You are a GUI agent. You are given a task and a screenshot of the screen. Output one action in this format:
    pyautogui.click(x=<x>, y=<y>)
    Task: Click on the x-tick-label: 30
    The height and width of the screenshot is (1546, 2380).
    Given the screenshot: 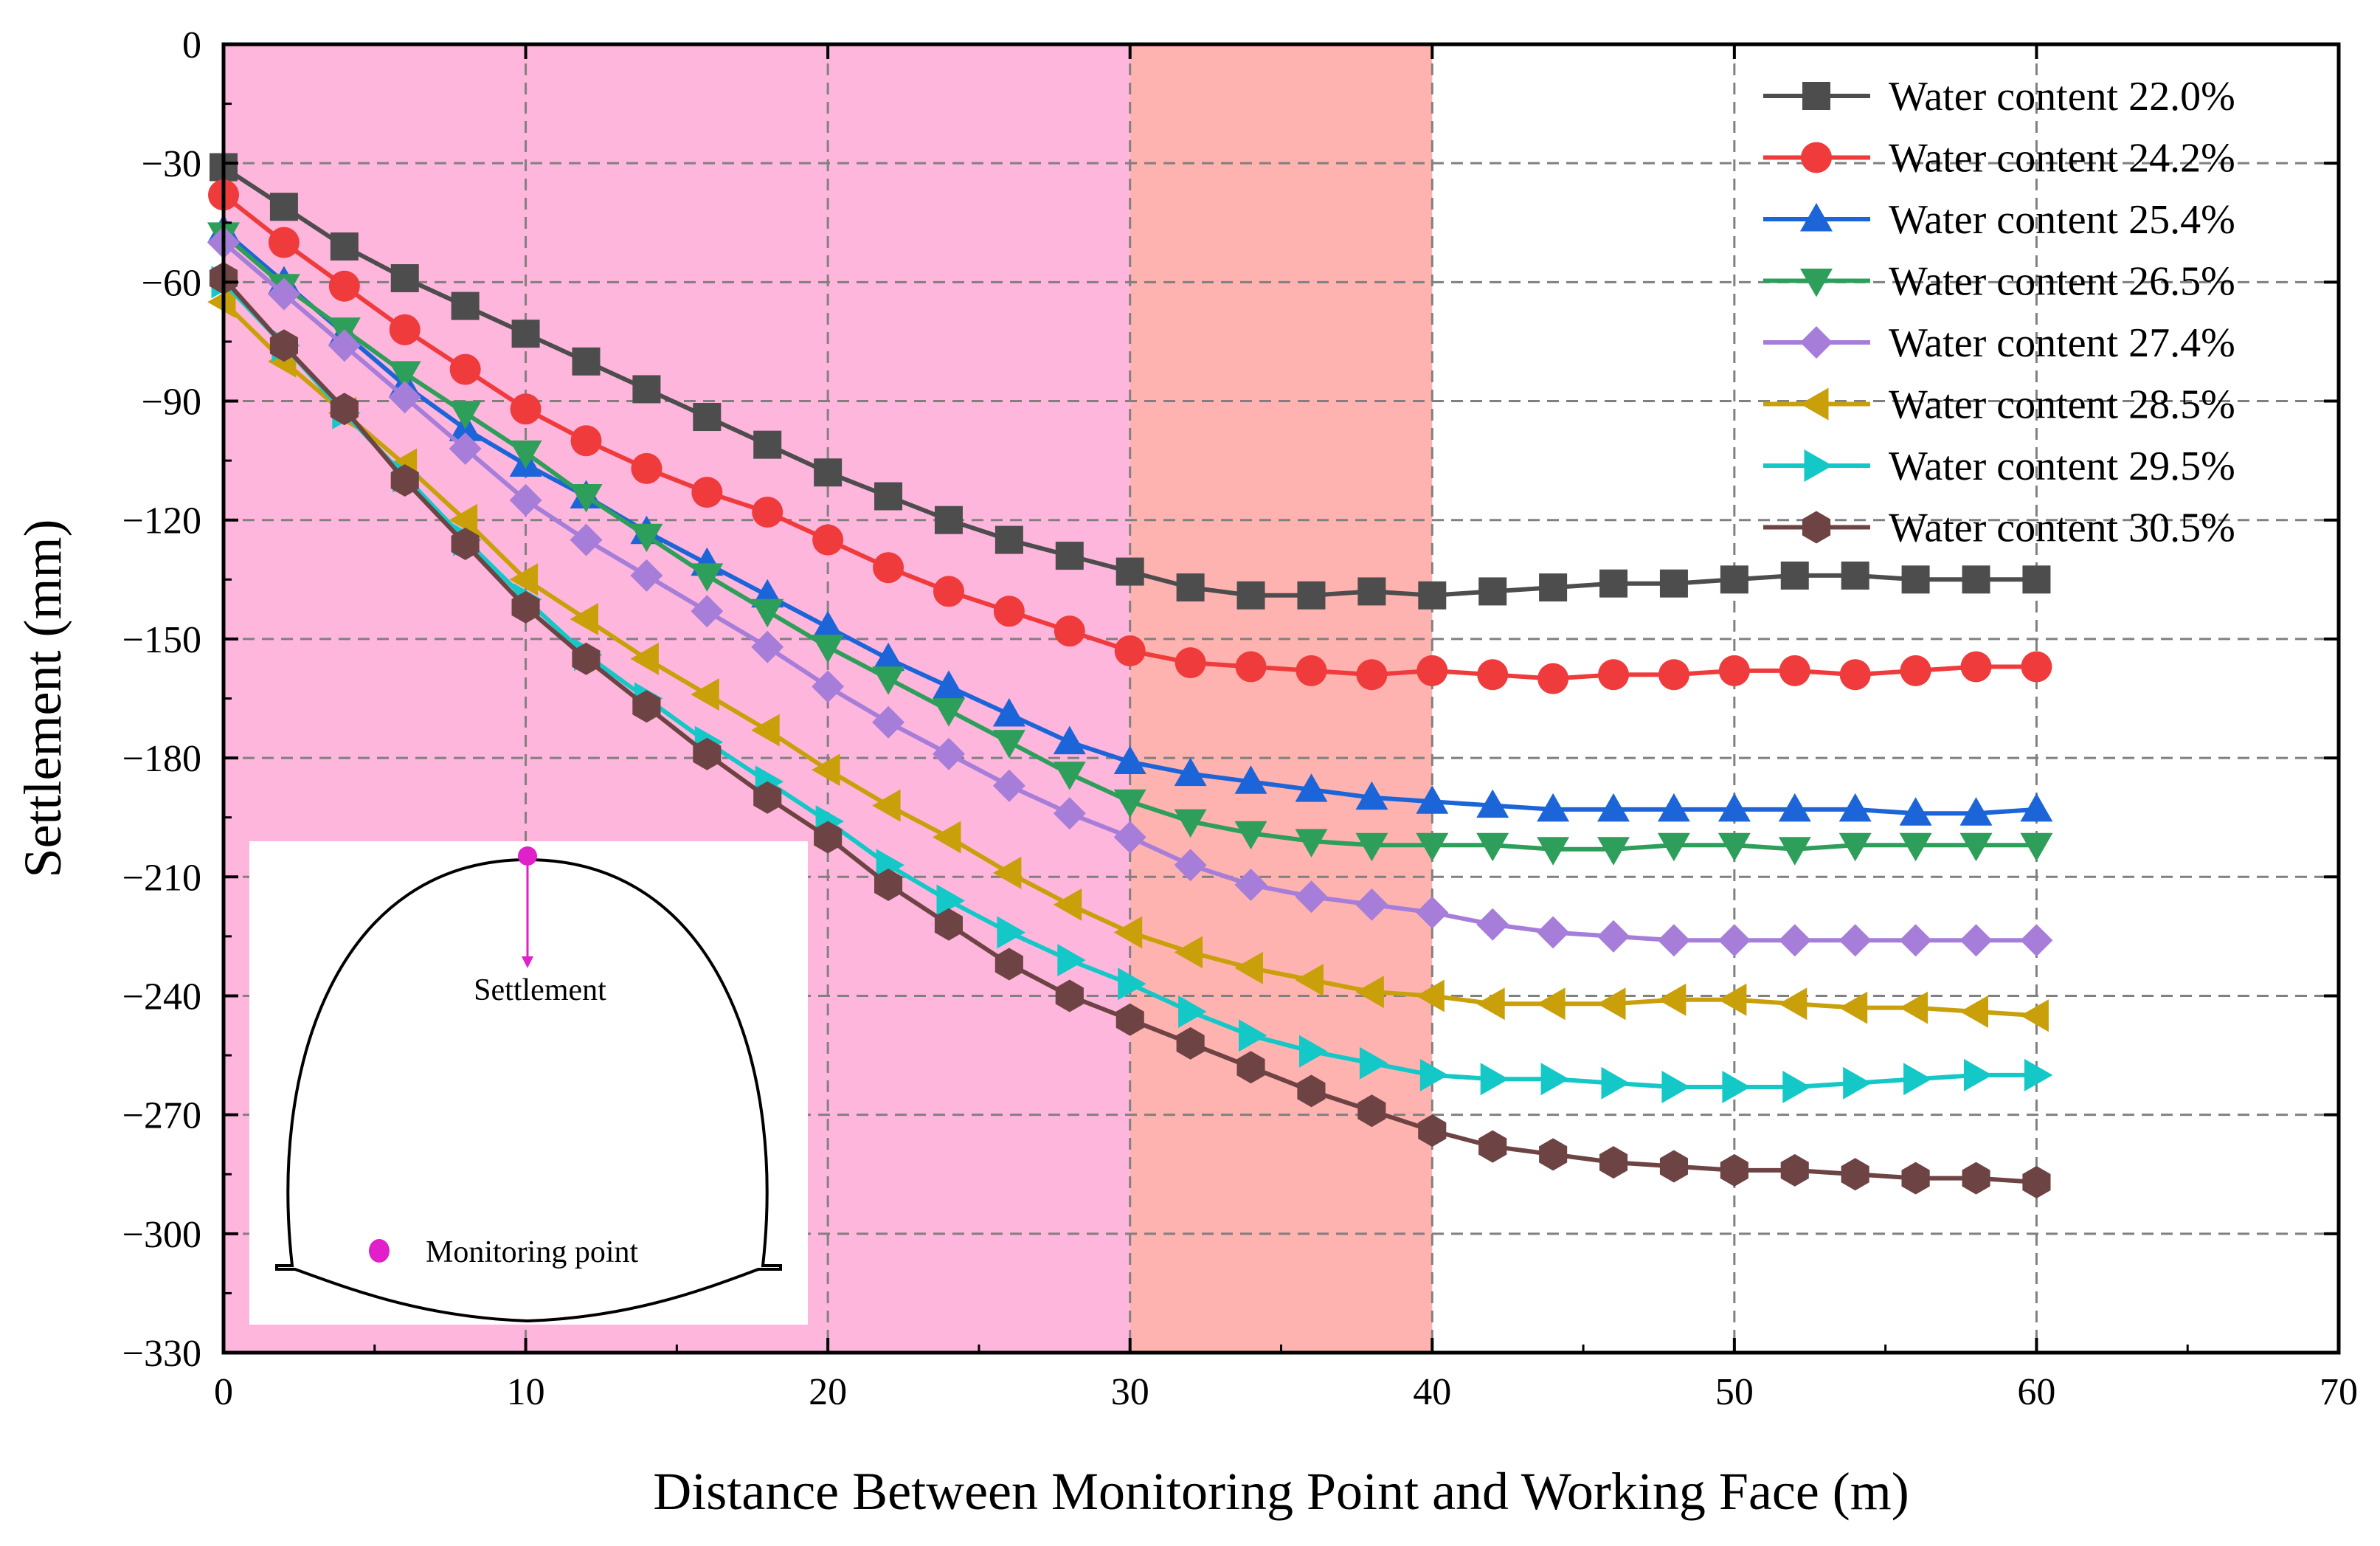 What is the action you would take?
    pyautogui.click(x=1130, y=1392)
    